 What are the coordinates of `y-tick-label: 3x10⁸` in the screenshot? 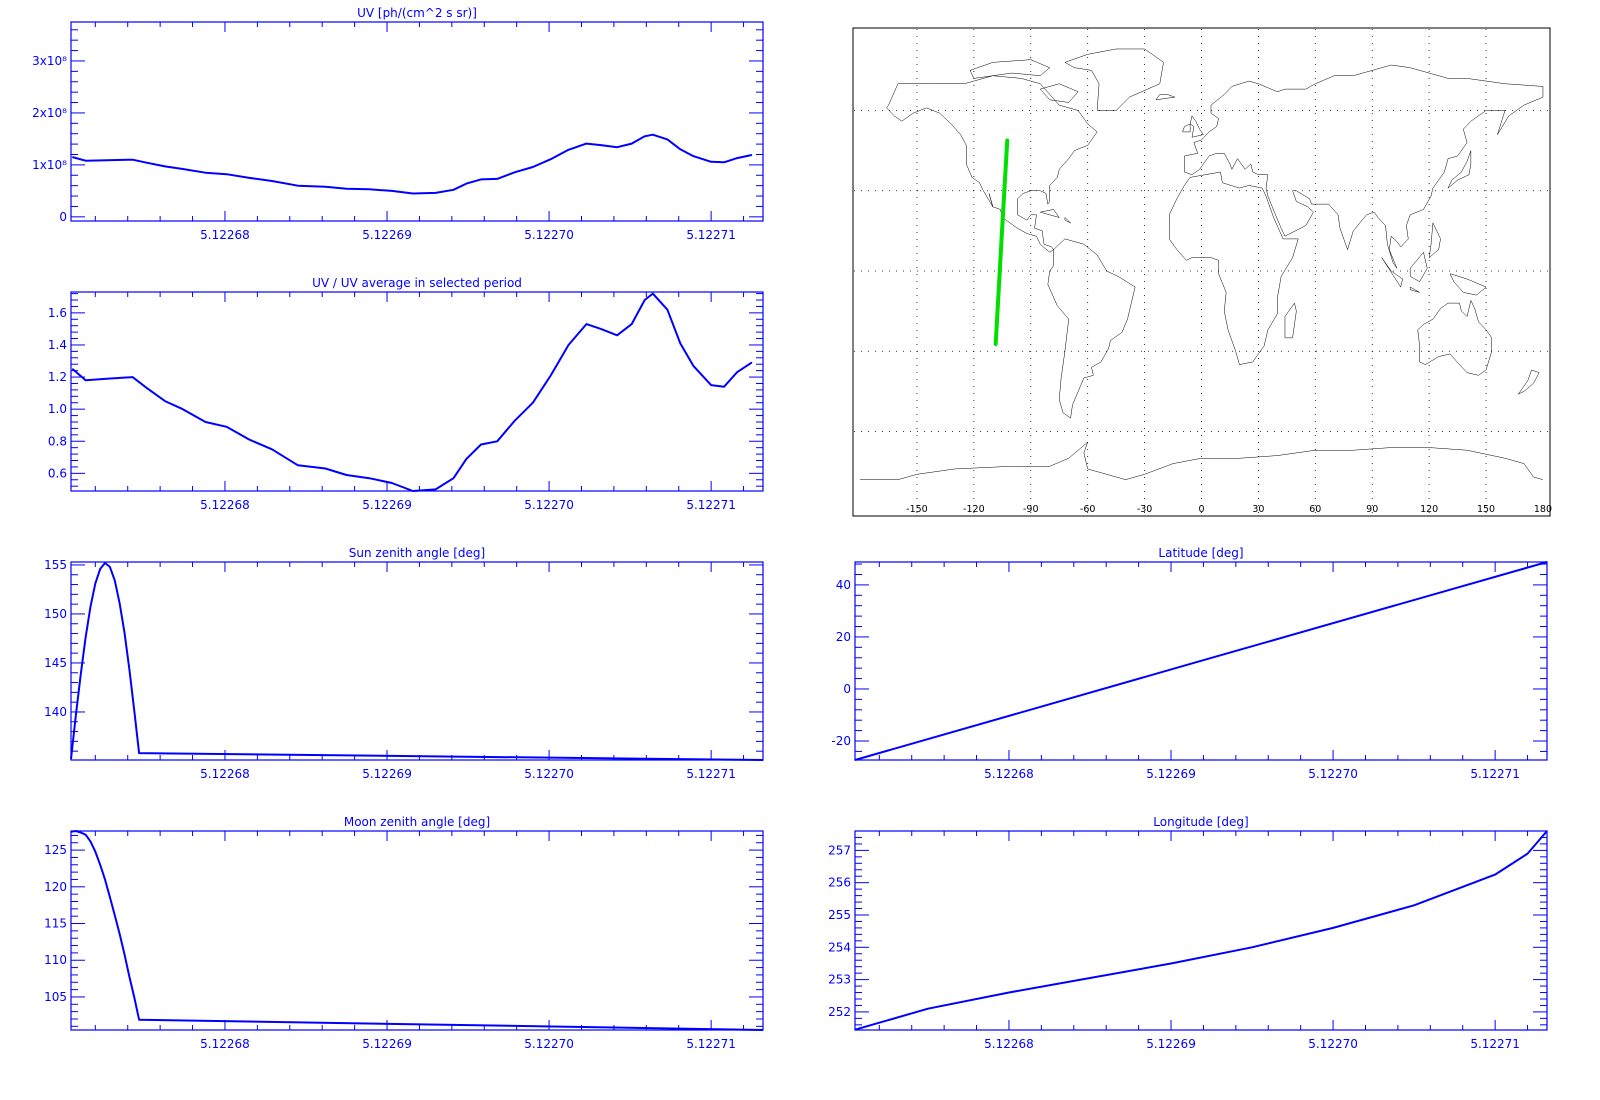 It's located at (49, 61).